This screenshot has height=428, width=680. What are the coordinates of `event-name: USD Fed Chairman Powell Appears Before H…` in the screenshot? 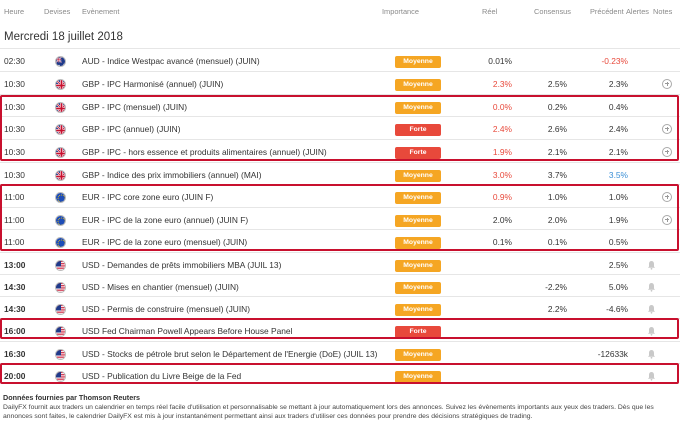 It's located at (187, 330).